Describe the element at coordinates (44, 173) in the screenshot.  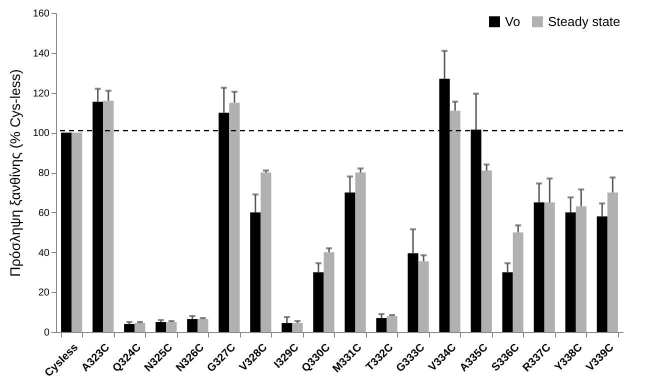
I see `y-tick-label: 80` at that location.